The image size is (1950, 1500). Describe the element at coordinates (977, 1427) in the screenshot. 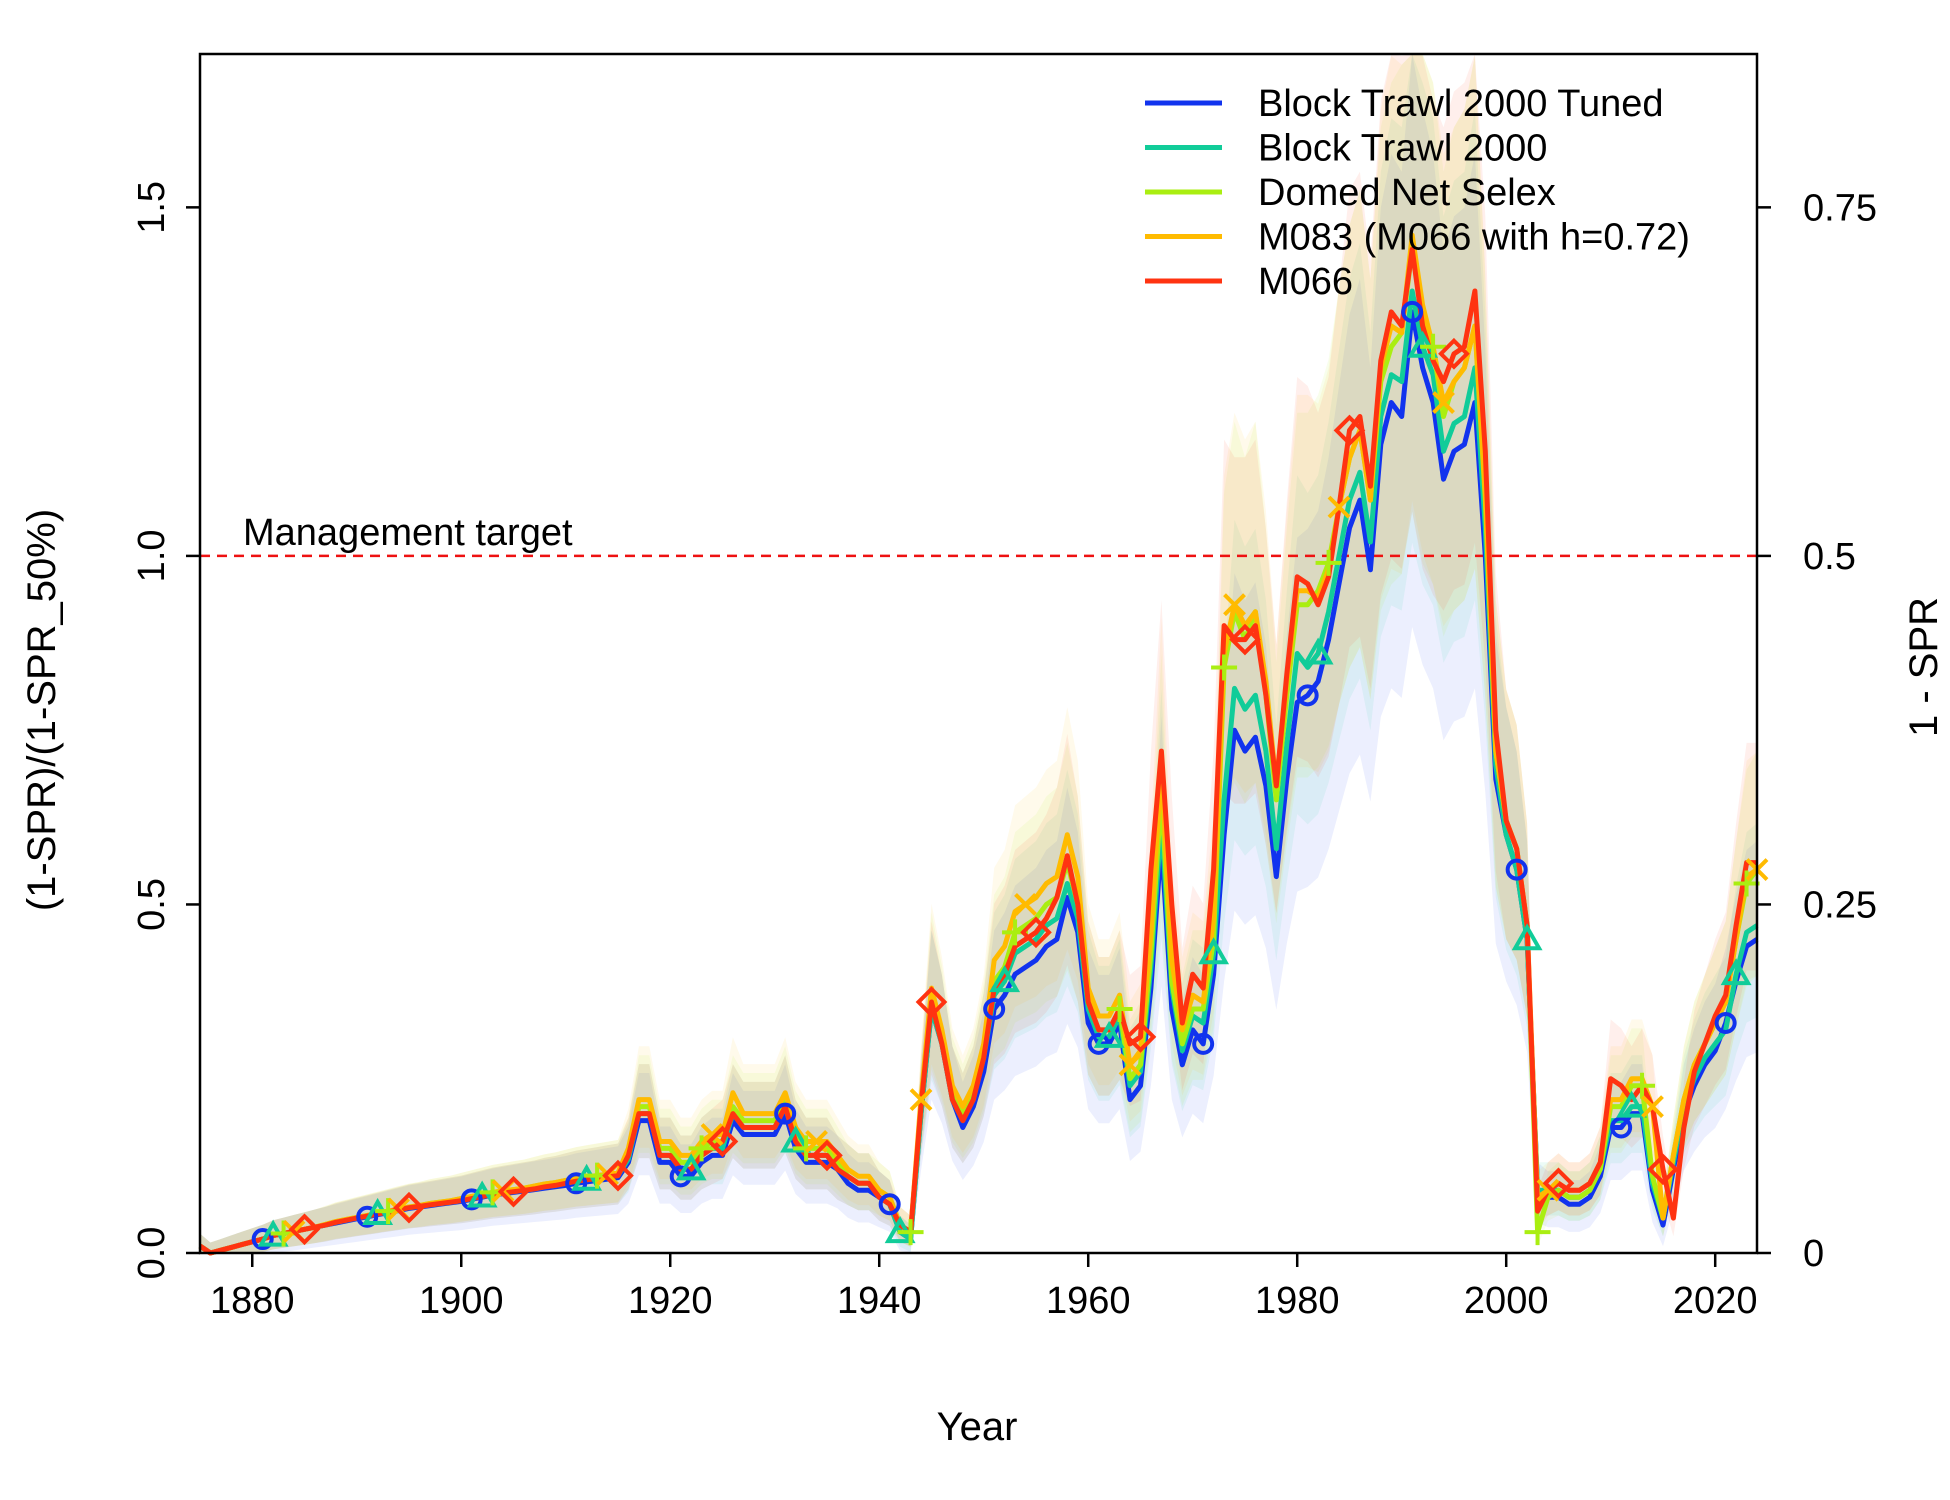

I see `x-axis-title: Year` at that location.